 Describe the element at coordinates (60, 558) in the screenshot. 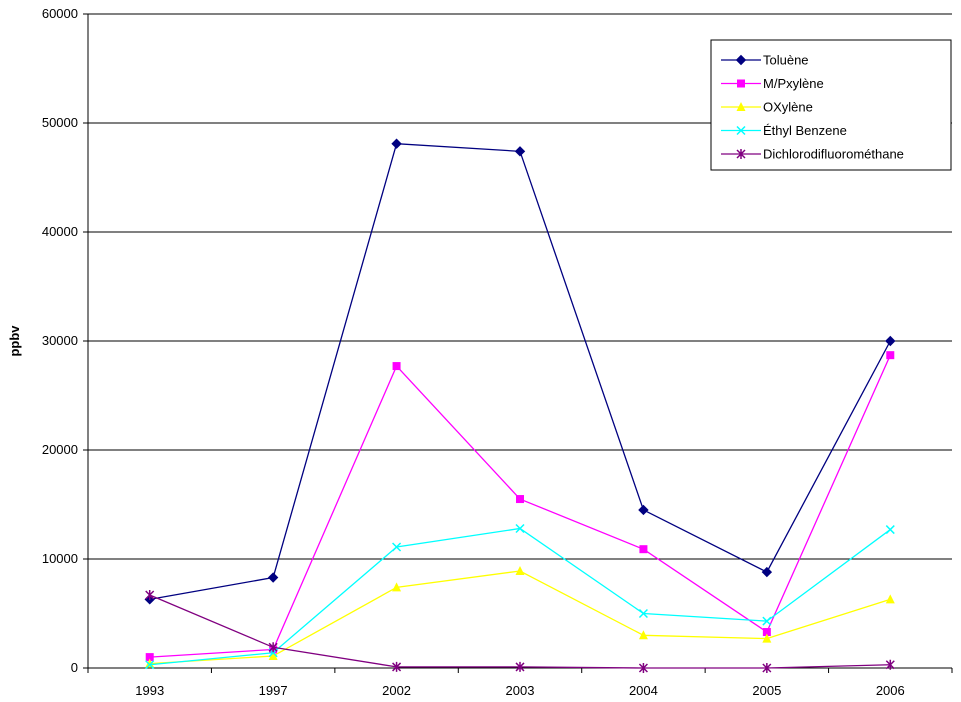

I see `y-tick-label: 10000` at that location.